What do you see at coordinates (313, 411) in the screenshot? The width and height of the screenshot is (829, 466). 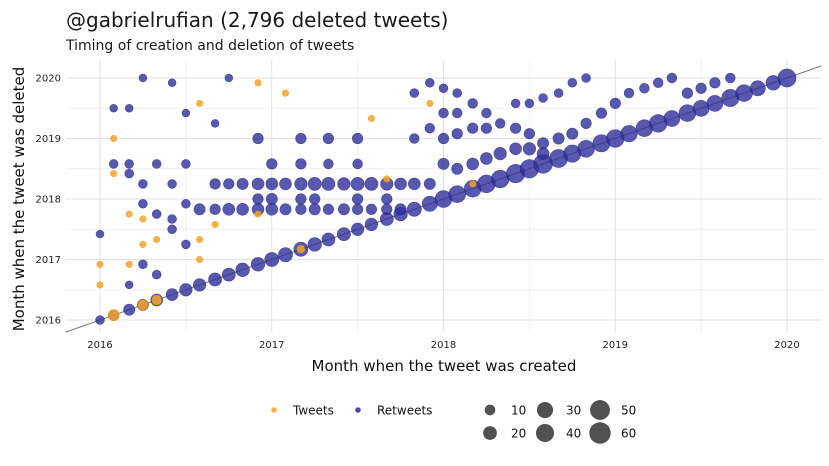 I see `legend-tweets-label: Tweets` at bounding box center [313, 411].